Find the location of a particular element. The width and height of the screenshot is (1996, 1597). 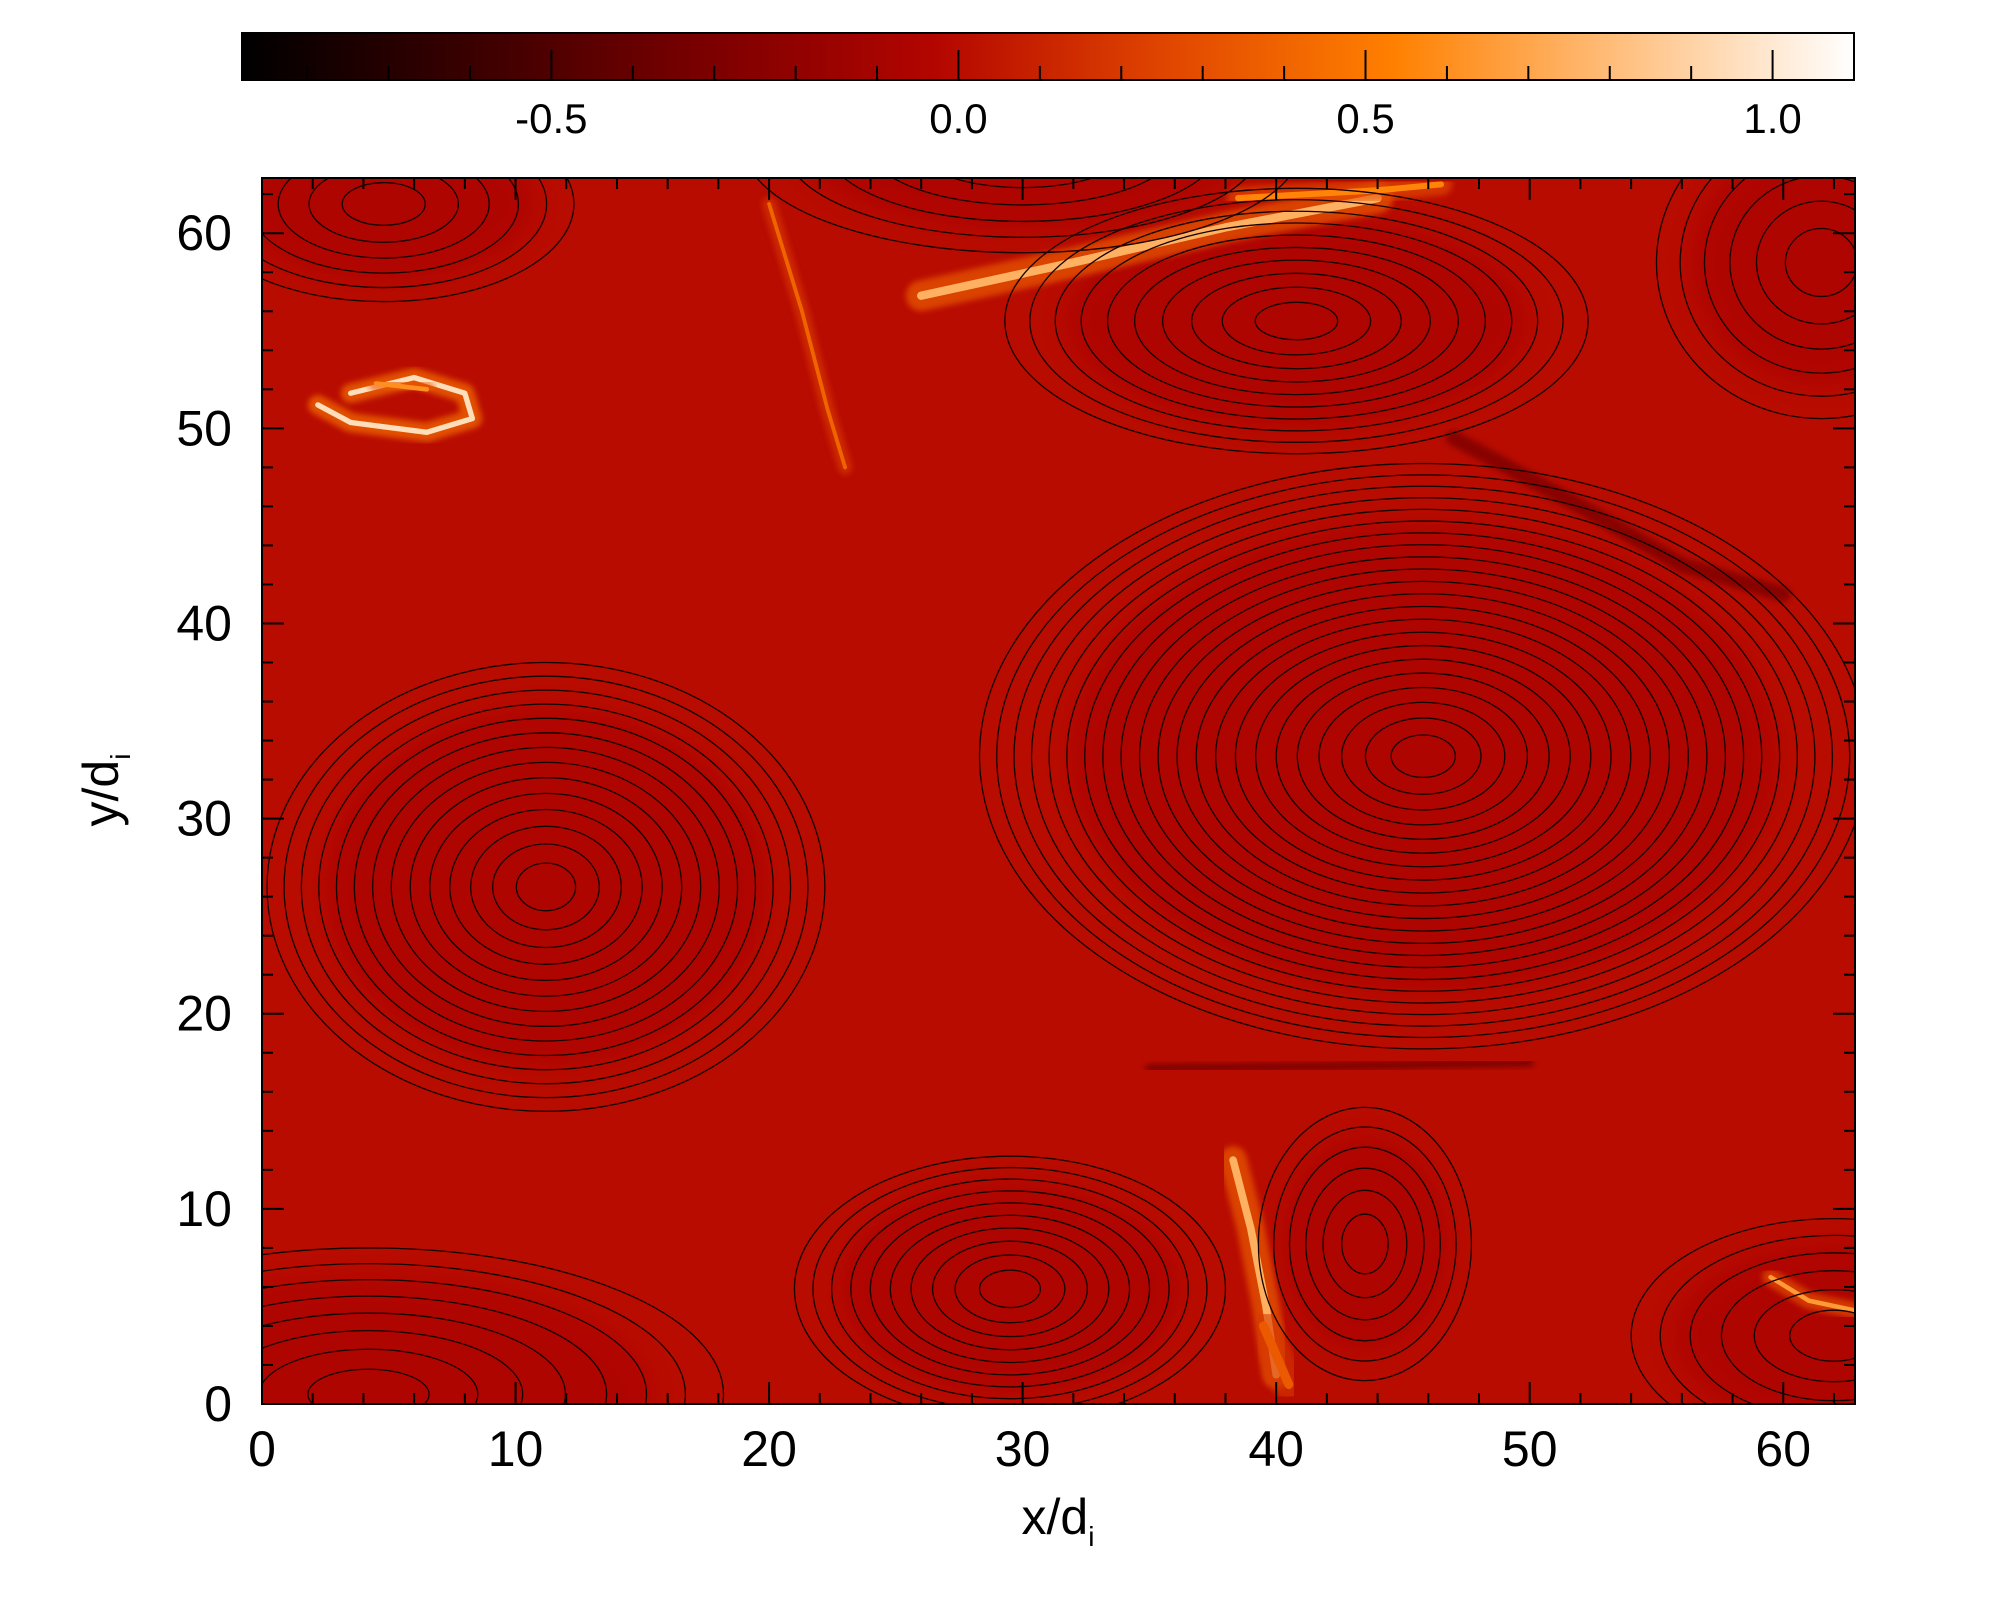

y-tick-label: 20 is located at coordinates (204, 1014).